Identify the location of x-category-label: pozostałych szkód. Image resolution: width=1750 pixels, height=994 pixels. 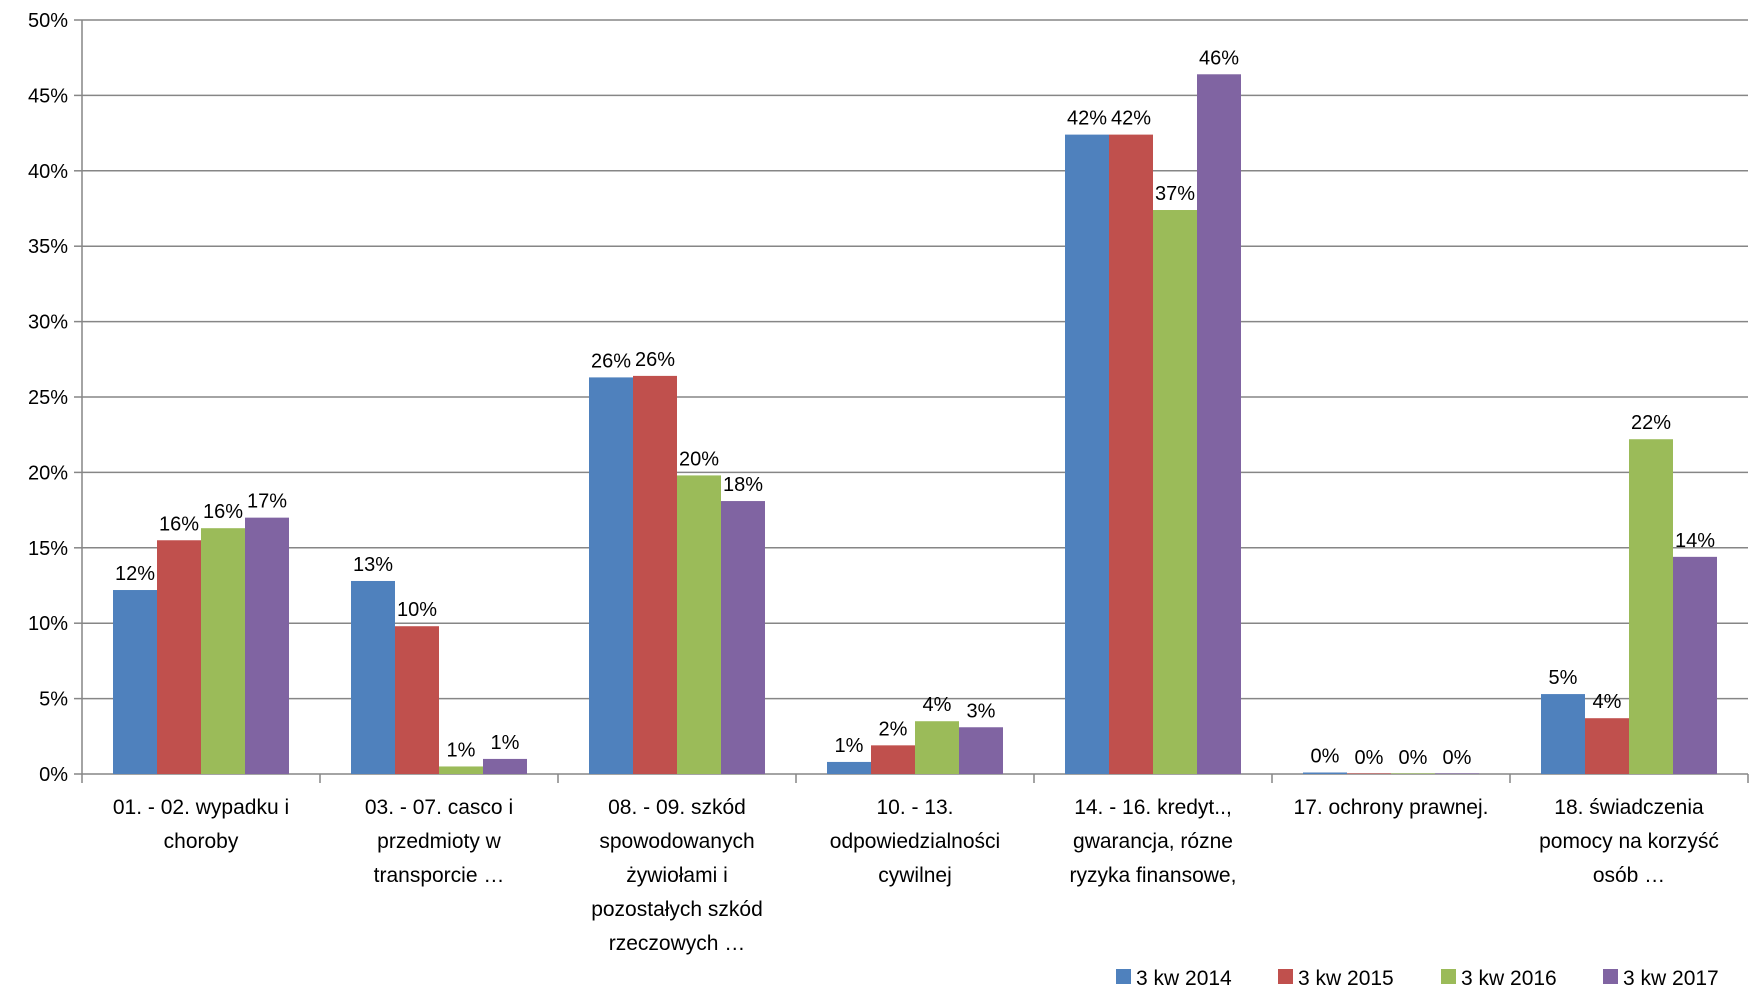
(677, 909).